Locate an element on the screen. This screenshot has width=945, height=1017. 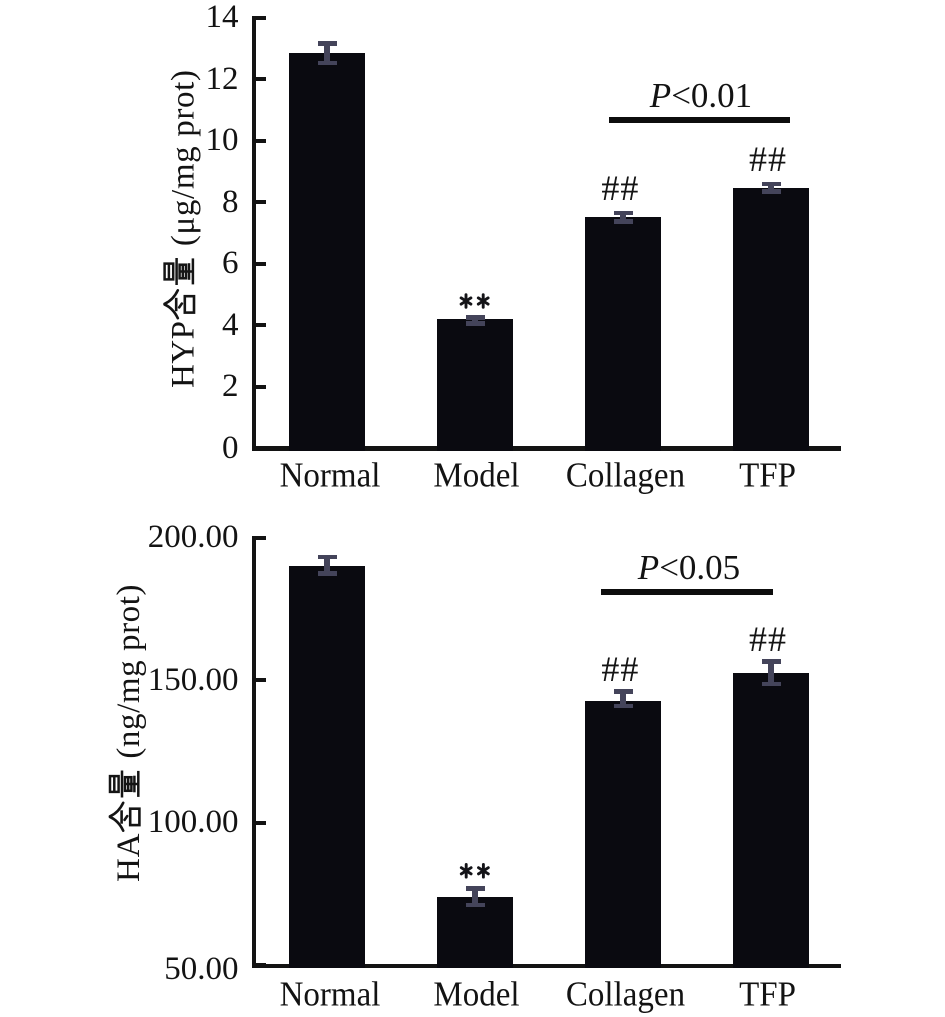
svg-text: (μg/mg prot) is located at coordinates (183, 162).